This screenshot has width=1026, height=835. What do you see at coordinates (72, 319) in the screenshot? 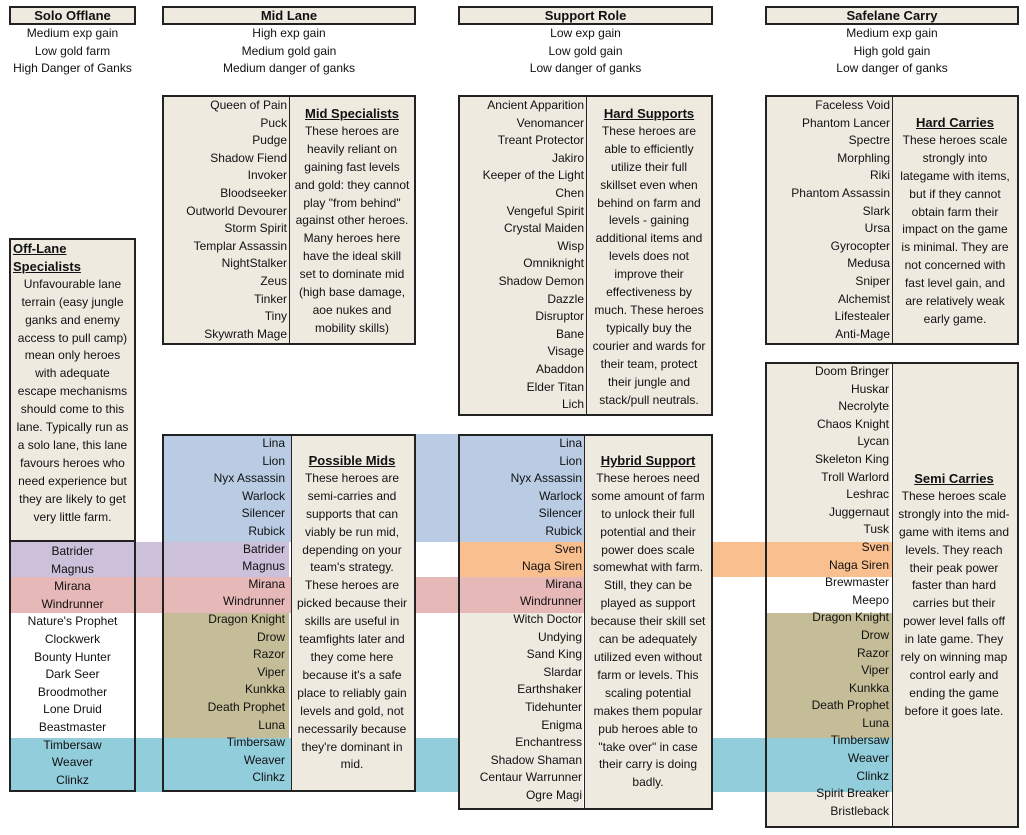
I see `desc-line: ganks and enemy` at bounding box center [72, 319].